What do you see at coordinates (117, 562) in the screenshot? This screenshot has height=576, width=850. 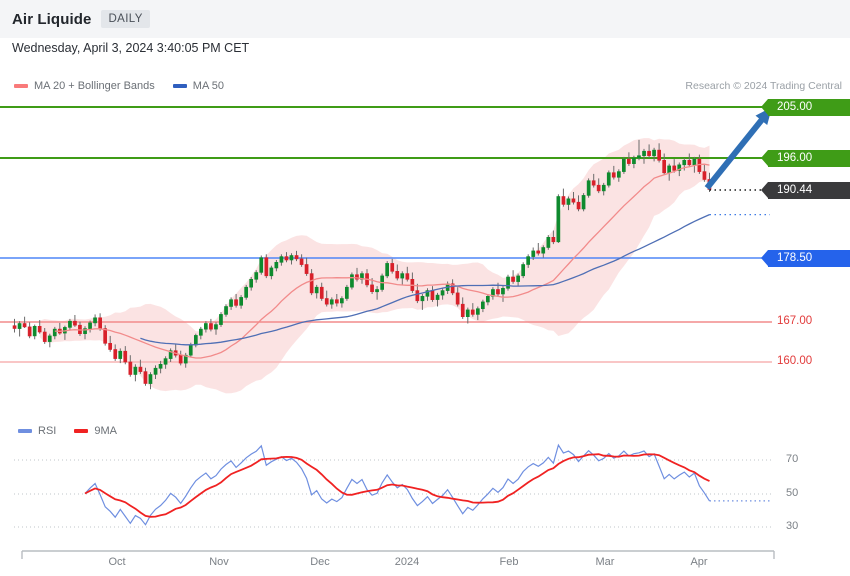 I see `x-tick-oct: Oct` at bounding box center [117, 562].